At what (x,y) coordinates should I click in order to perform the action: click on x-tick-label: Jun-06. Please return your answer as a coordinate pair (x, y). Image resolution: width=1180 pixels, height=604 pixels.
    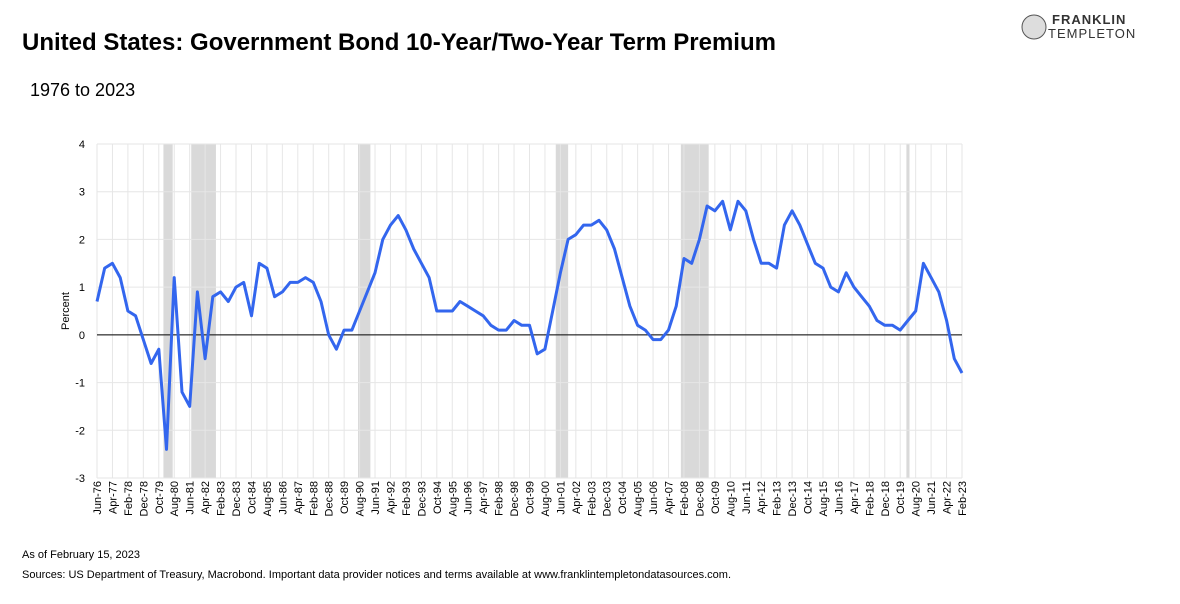
    Looking at the image, I should click on (654, 498).